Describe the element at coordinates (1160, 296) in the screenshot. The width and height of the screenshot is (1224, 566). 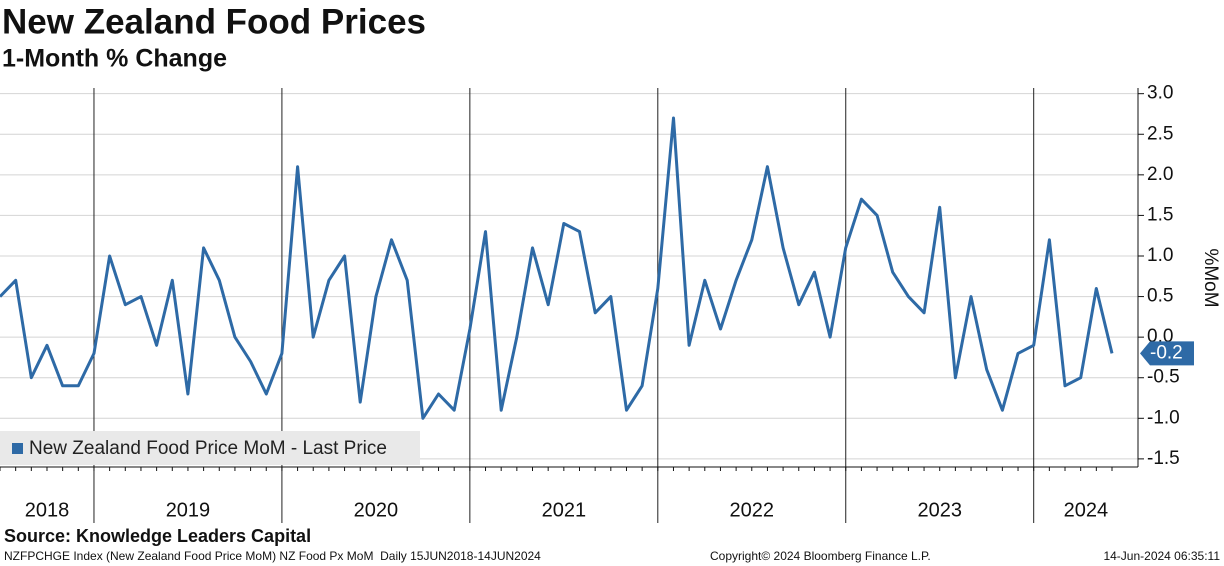
I see `y-tick-label: 0.5` at that location.